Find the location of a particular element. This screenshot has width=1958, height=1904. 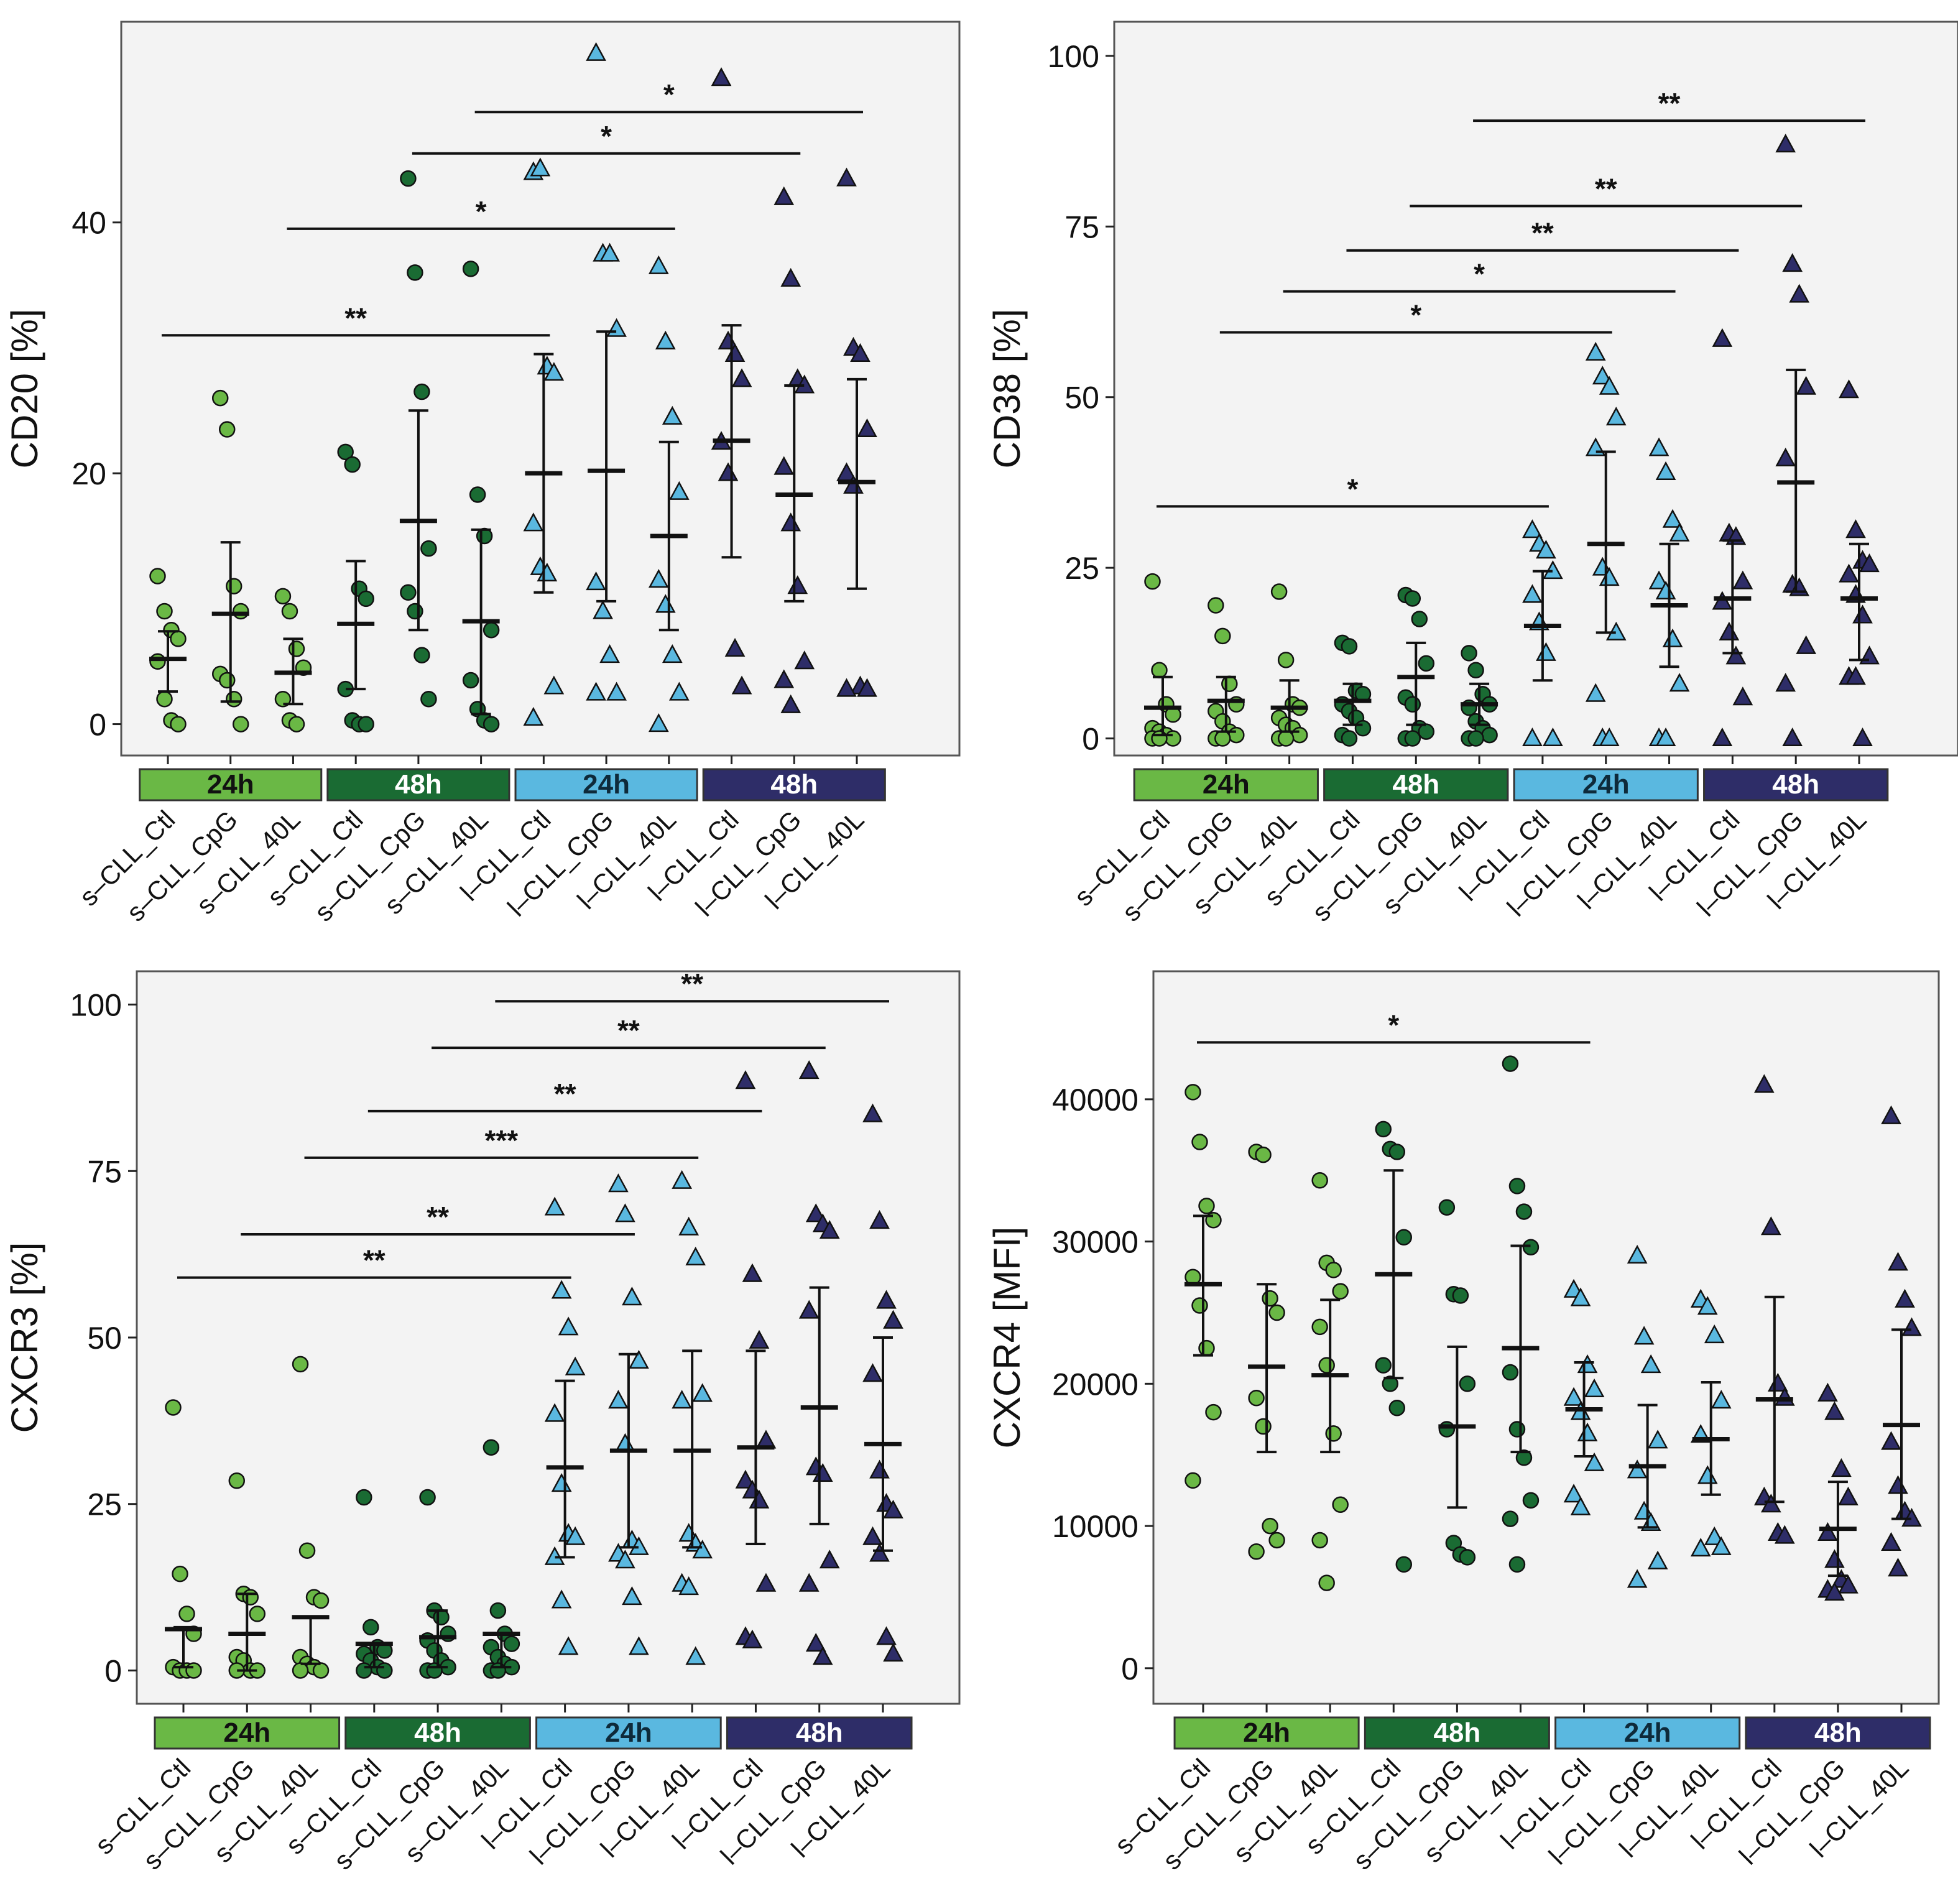

y-axis-label: CD38 [%] is located at coordinates (1007, 389).